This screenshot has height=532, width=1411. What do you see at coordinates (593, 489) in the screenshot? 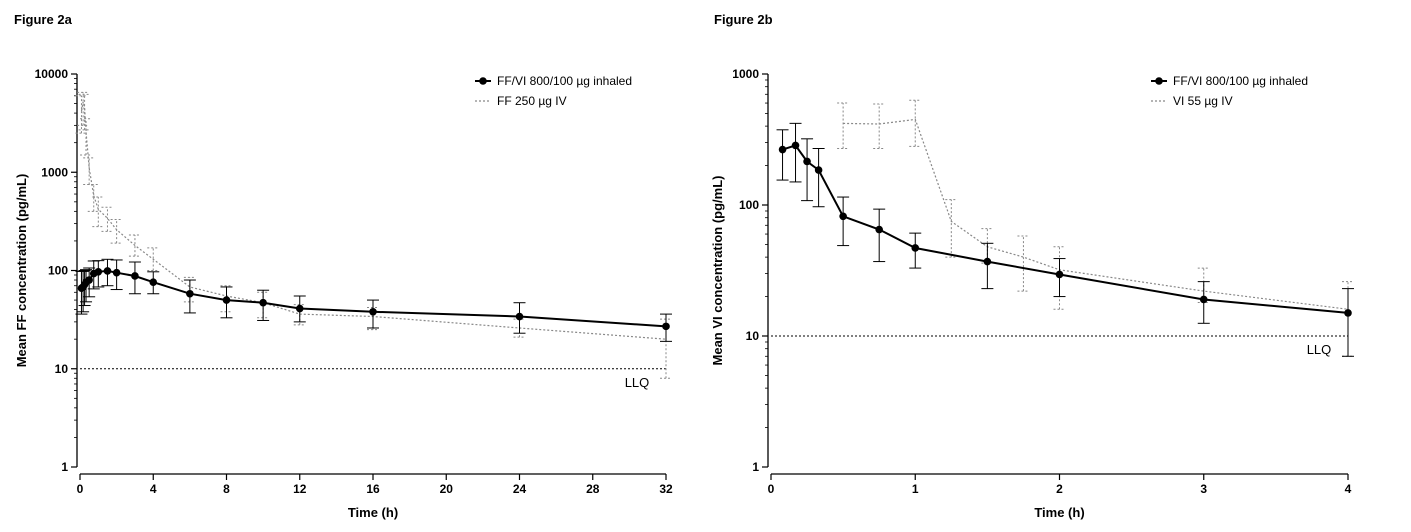
I see `x-tick-label: 28` at bounding box center [593, 489].